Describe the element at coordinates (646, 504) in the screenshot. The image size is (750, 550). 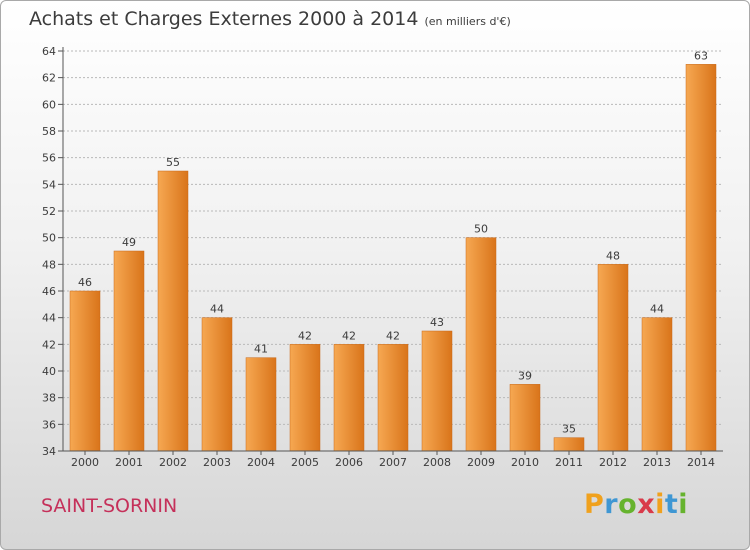
I see `logo-letter: x` at that location.